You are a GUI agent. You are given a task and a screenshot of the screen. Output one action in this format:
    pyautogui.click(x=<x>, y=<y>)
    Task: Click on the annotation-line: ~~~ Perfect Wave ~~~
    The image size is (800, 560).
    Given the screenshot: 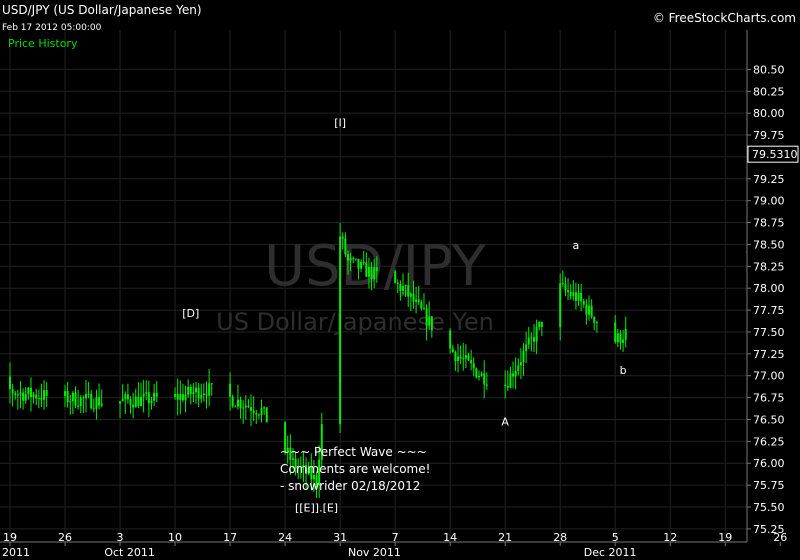 What is the action you would take?
    pyautogui.click(x=353, y=452)
    